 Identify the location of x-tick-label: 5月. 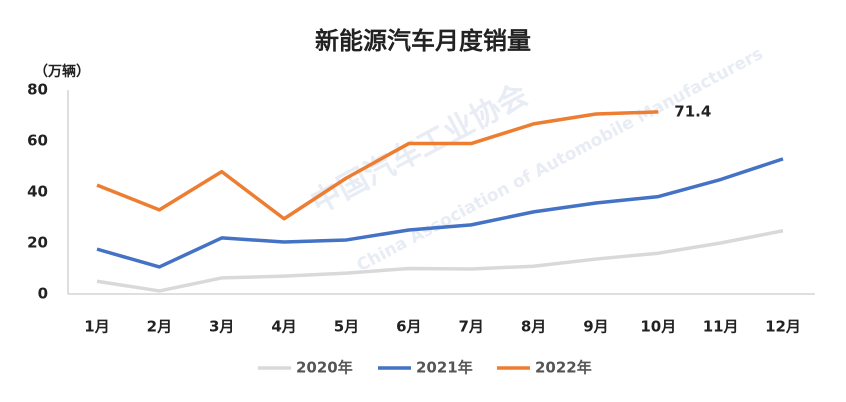
(346, 327).